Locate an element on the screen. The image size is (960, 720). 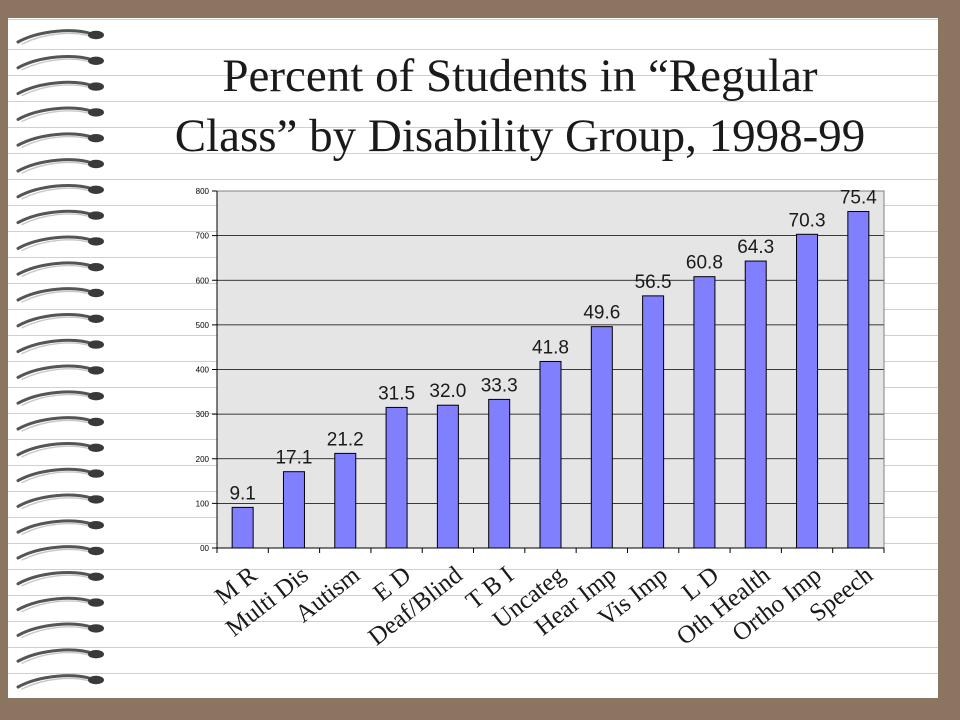
y-tick-label: 200 is located at coordinates (203, 459).